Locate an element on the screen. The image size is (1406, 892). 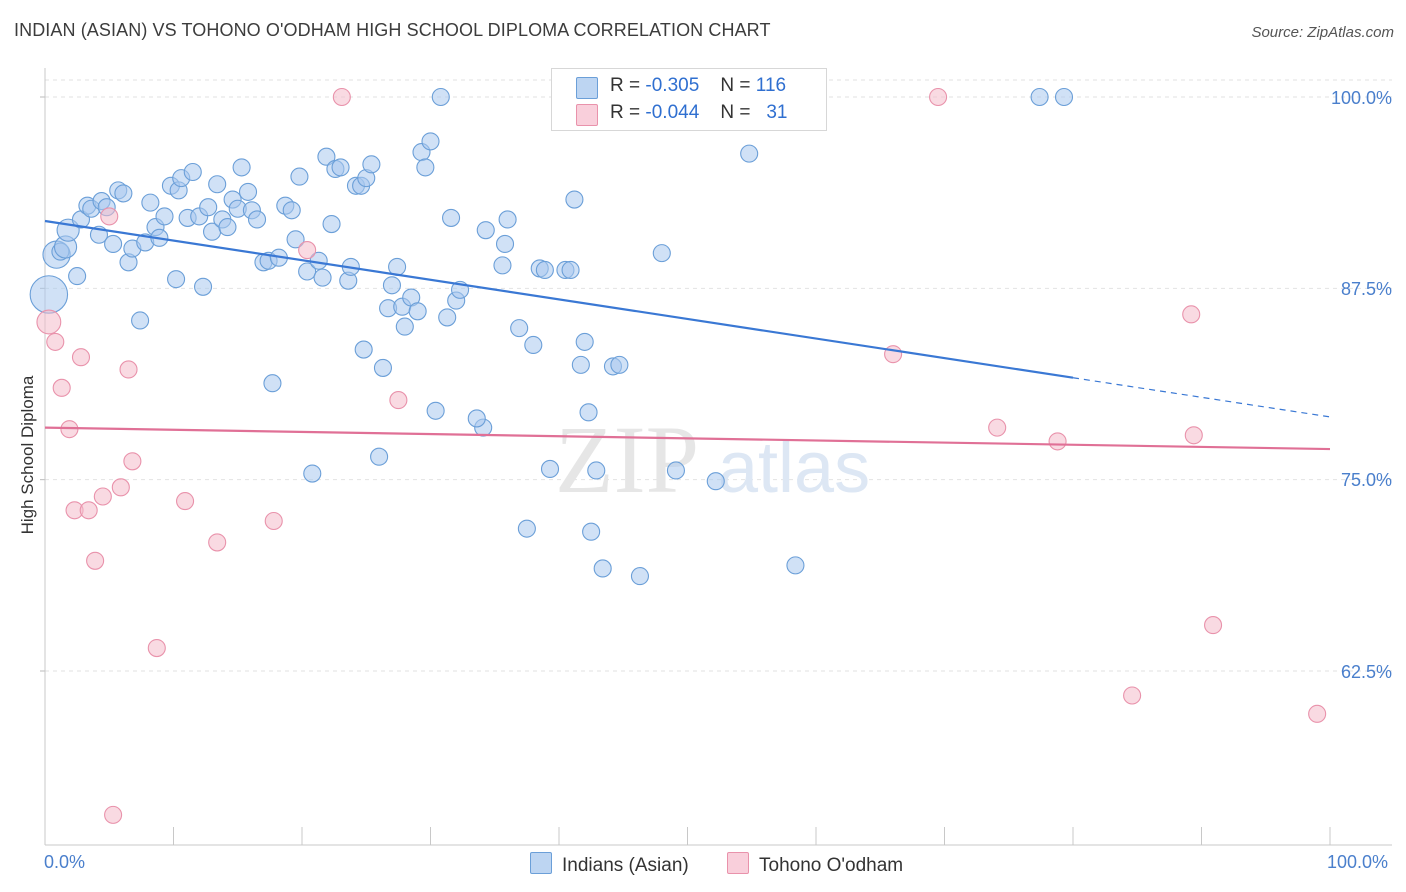
legend-n-value-tohono: 31 is located at coordinates (777, 112).